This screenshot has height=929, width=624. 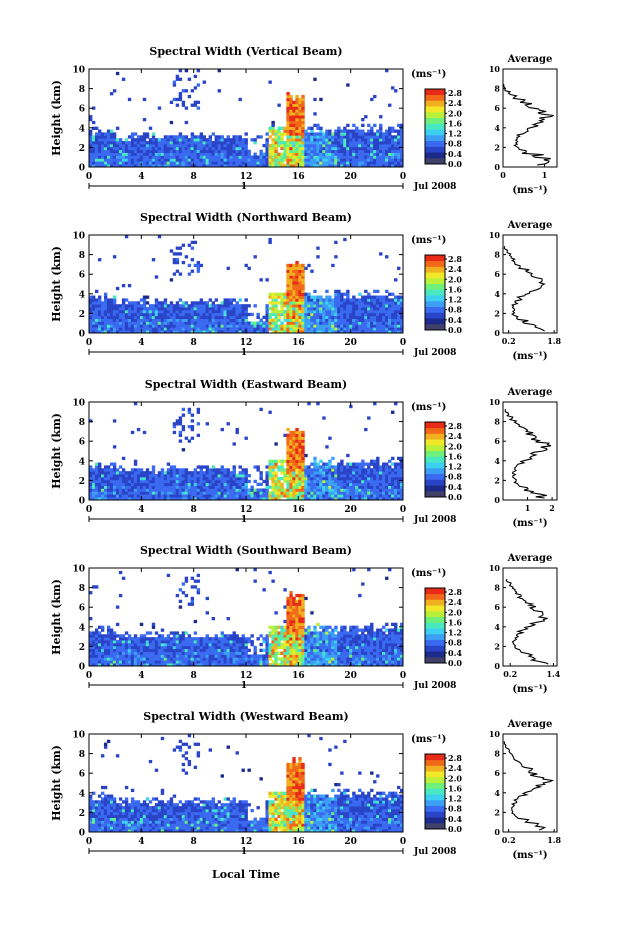 I want to click on colorbar-tick-label: 1.2, so click(x=455, y=134).